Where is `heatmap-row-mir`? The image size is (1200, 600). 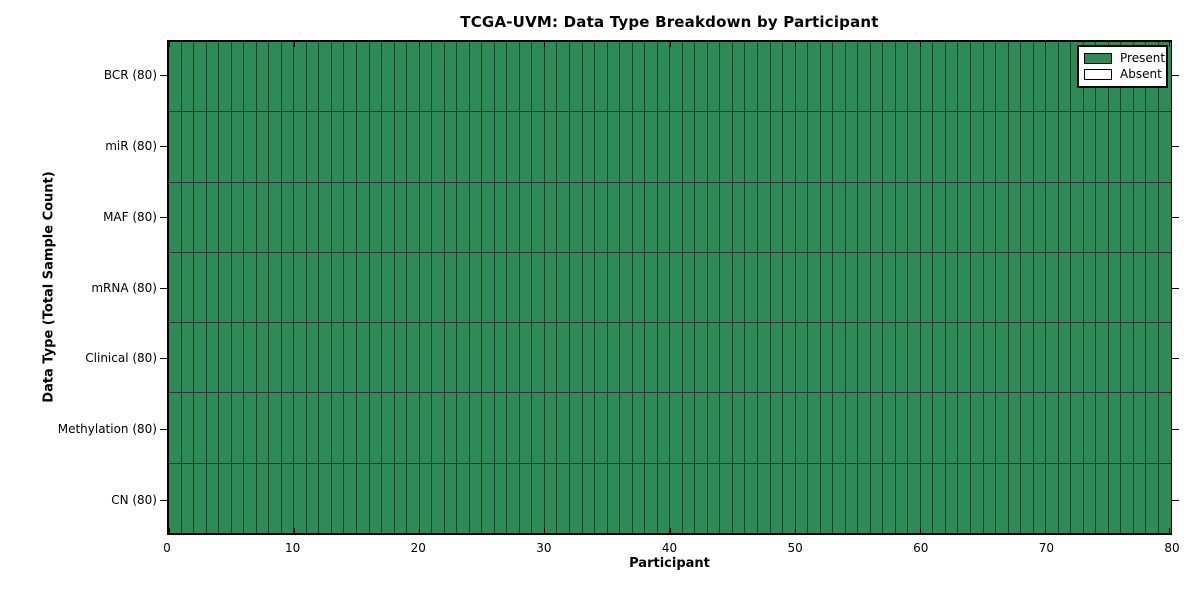
heatmap-row-mir is located at coordinates (670, 147).